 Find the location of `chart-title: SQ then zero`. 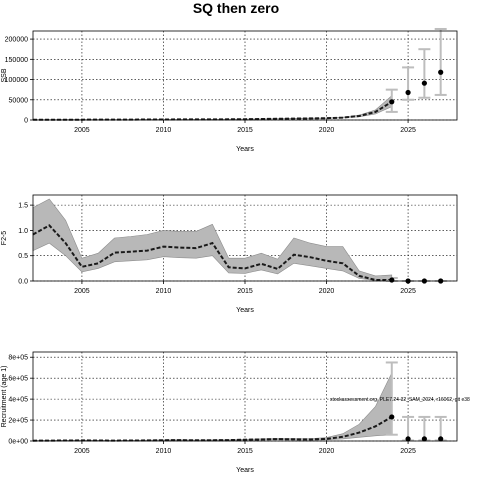

chart-title: SQ then zero is located at coordinates (236, 8).